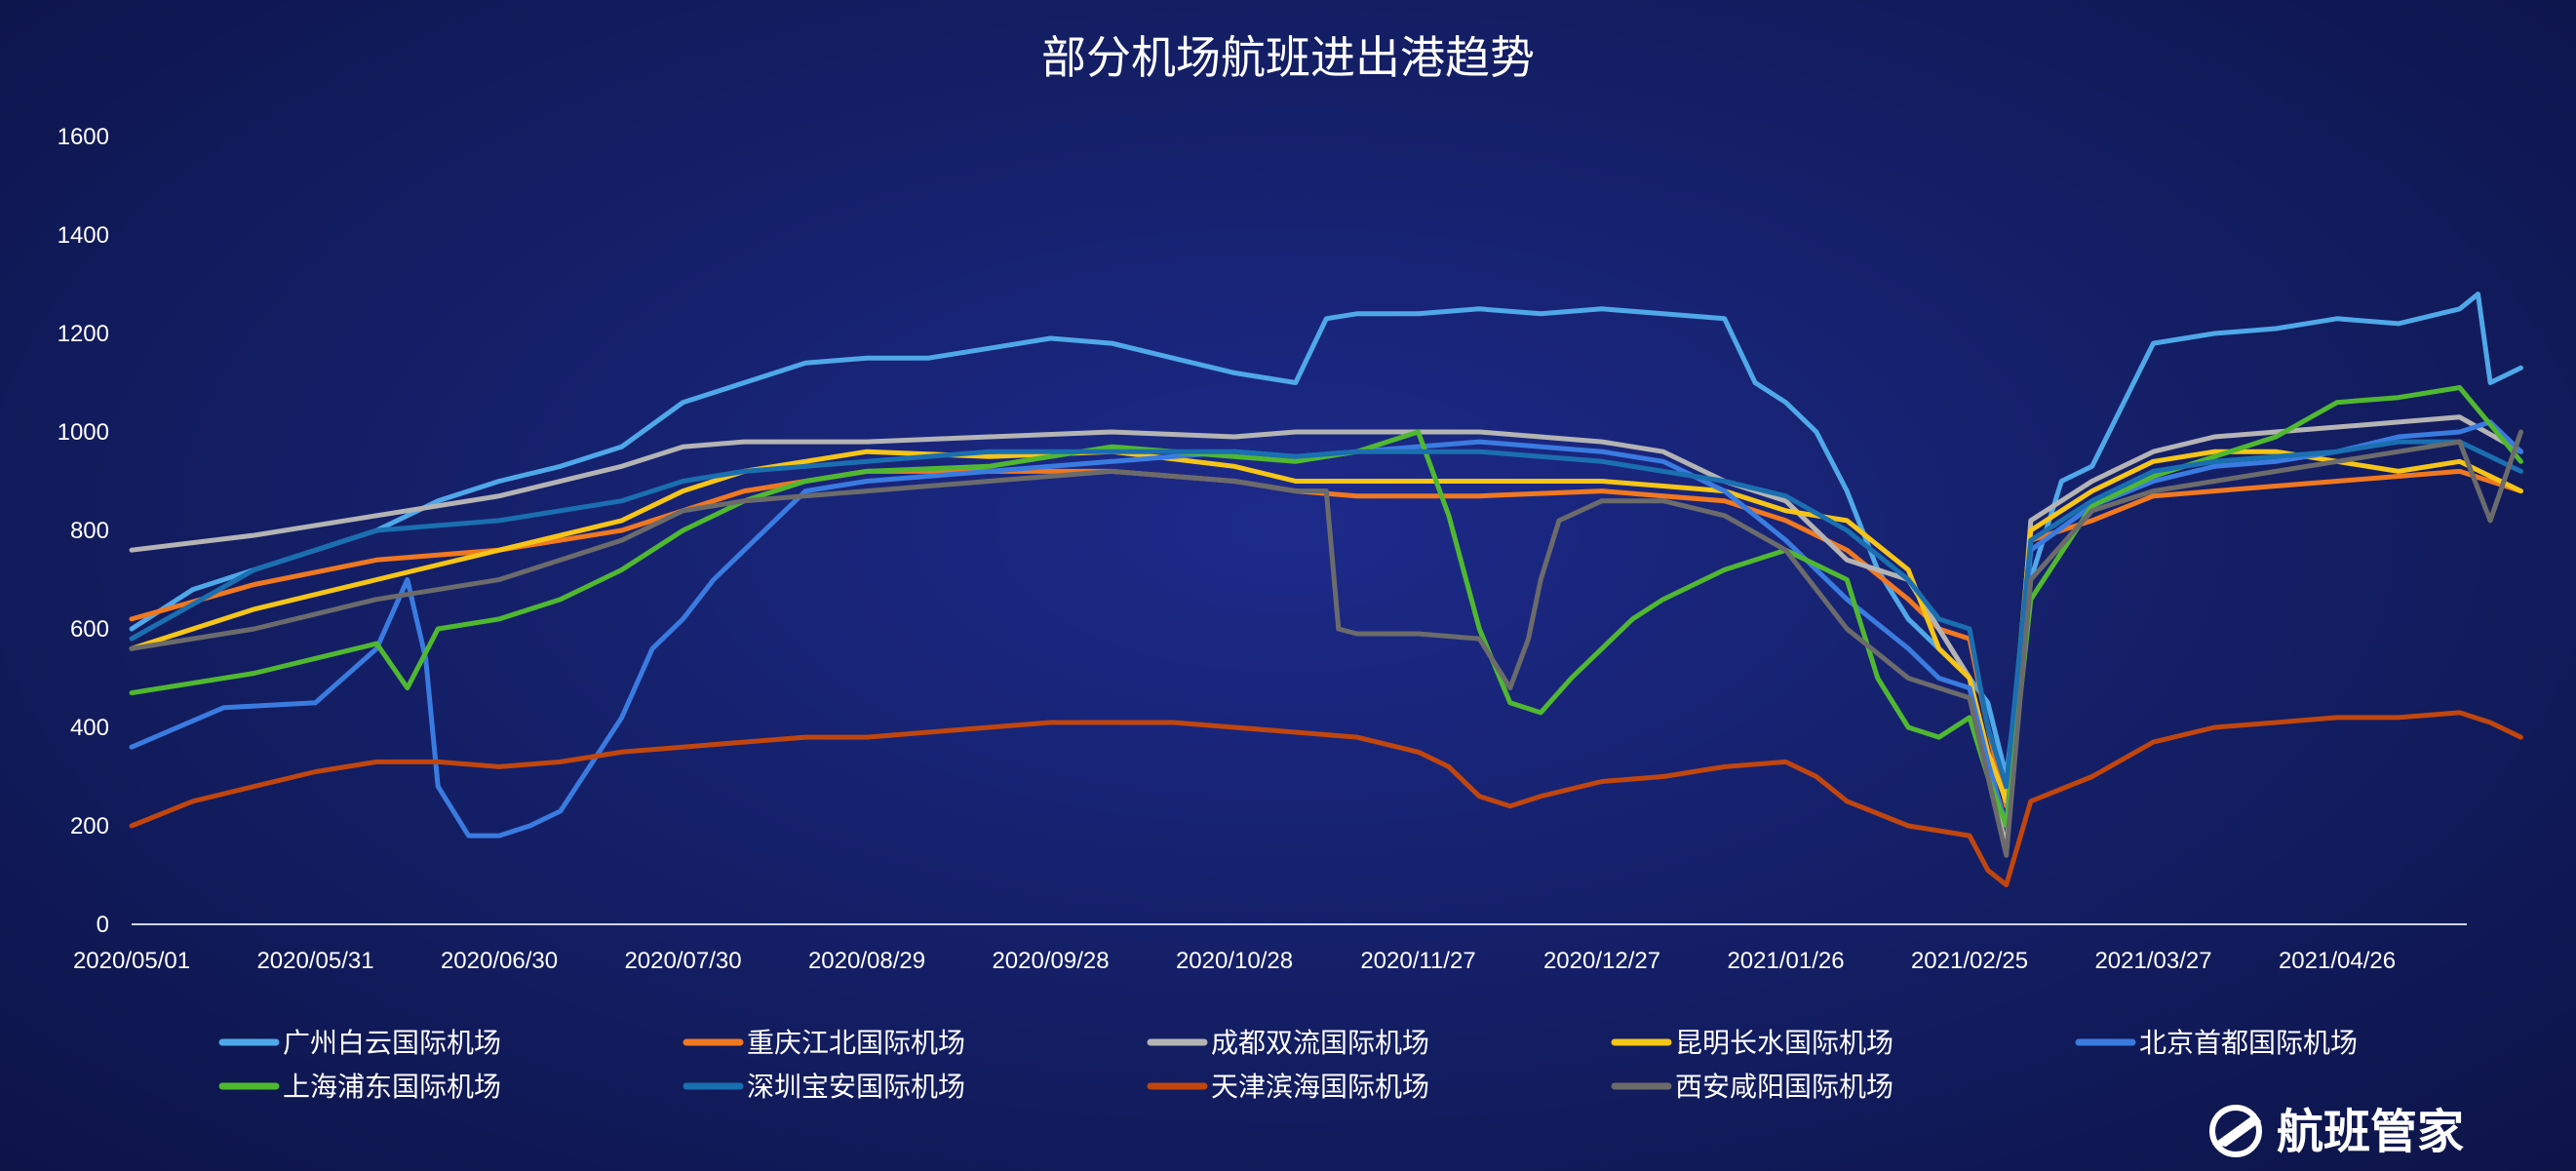 The height and width of the screenshot is (1171, 2576). Describe the element at coordinates (83, 334) in the screenshot. I see `y-tick-label: 1200` at that location.